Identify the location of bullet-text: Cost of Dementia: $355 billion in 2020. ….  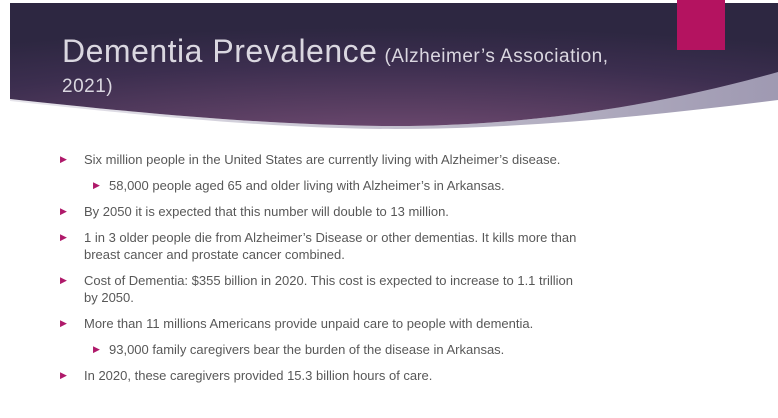
(328, 280).